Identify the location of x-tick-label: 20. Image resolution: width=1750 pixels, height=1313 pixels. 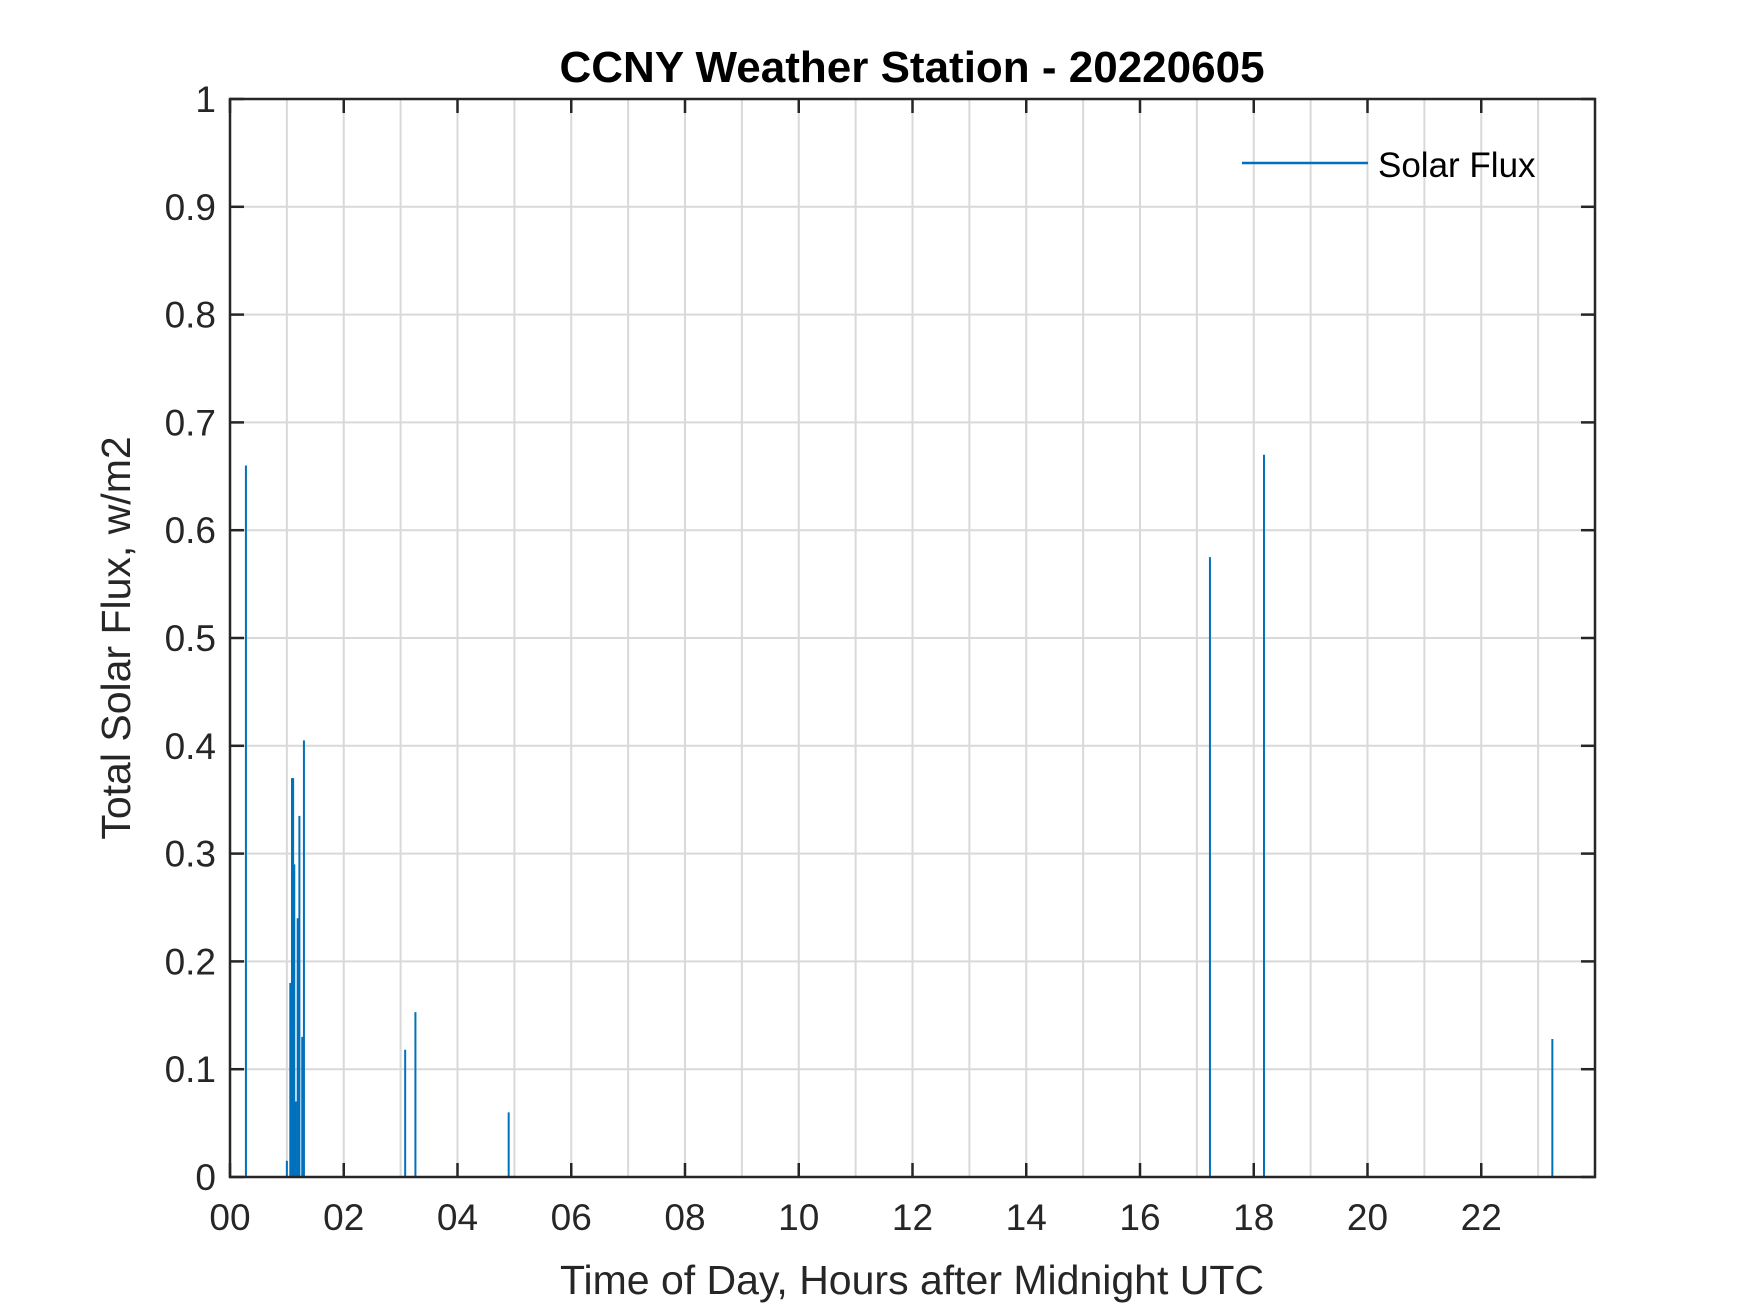
(1367, 1217).